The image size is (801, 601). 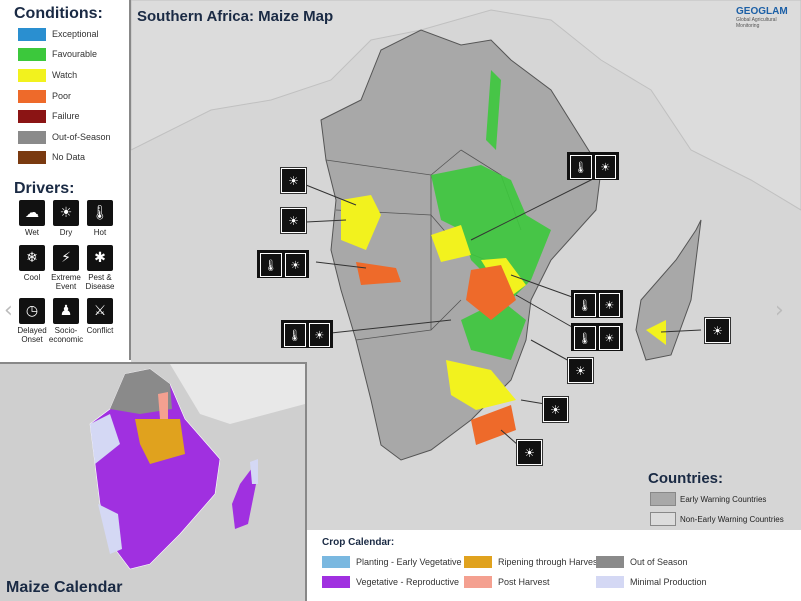 I want to click on early-warning-swatch, so click(x=663, y=499).